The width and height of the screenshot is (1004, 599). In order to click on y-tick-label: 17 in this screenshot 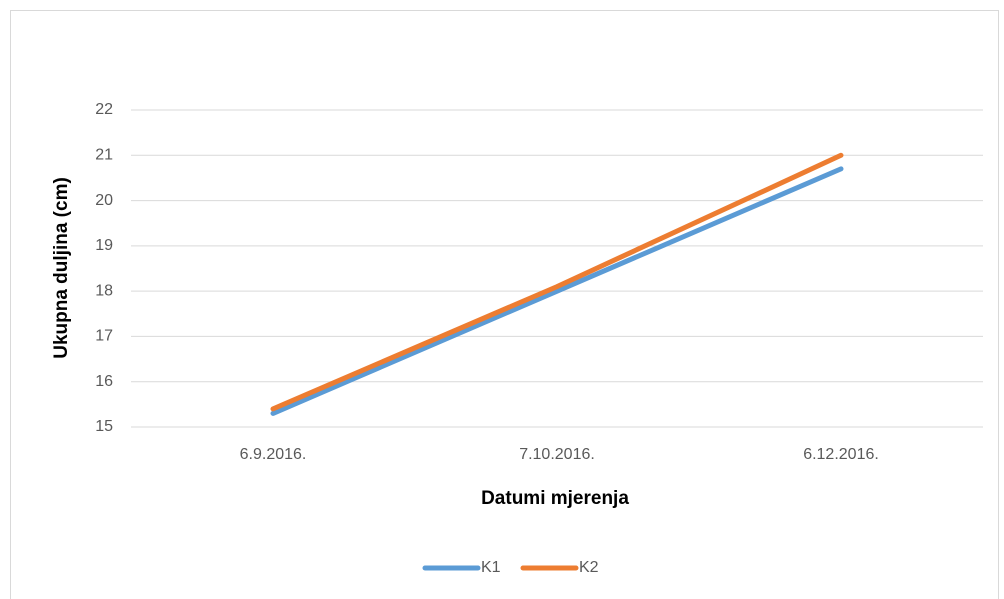, I will do `click(104, 336)`.